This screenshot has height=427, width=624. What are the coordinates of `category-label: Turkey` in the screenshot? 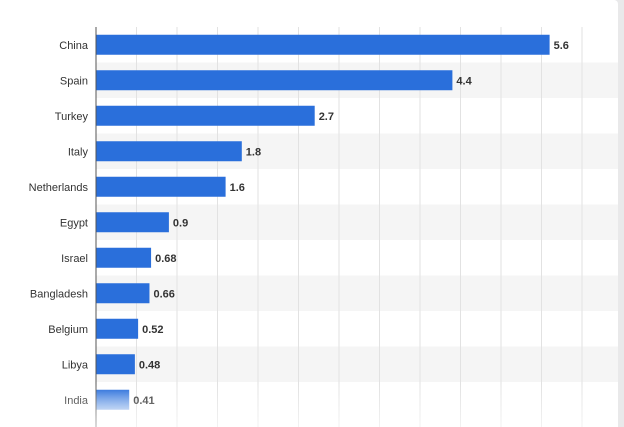 It's located at (72, 117).